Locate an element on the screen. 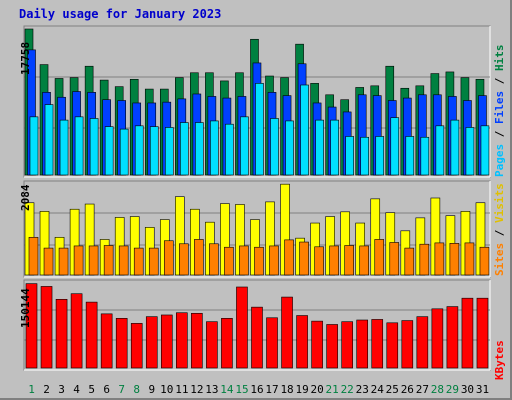  legend-pages: Pages is located at coordinates (499, 160).